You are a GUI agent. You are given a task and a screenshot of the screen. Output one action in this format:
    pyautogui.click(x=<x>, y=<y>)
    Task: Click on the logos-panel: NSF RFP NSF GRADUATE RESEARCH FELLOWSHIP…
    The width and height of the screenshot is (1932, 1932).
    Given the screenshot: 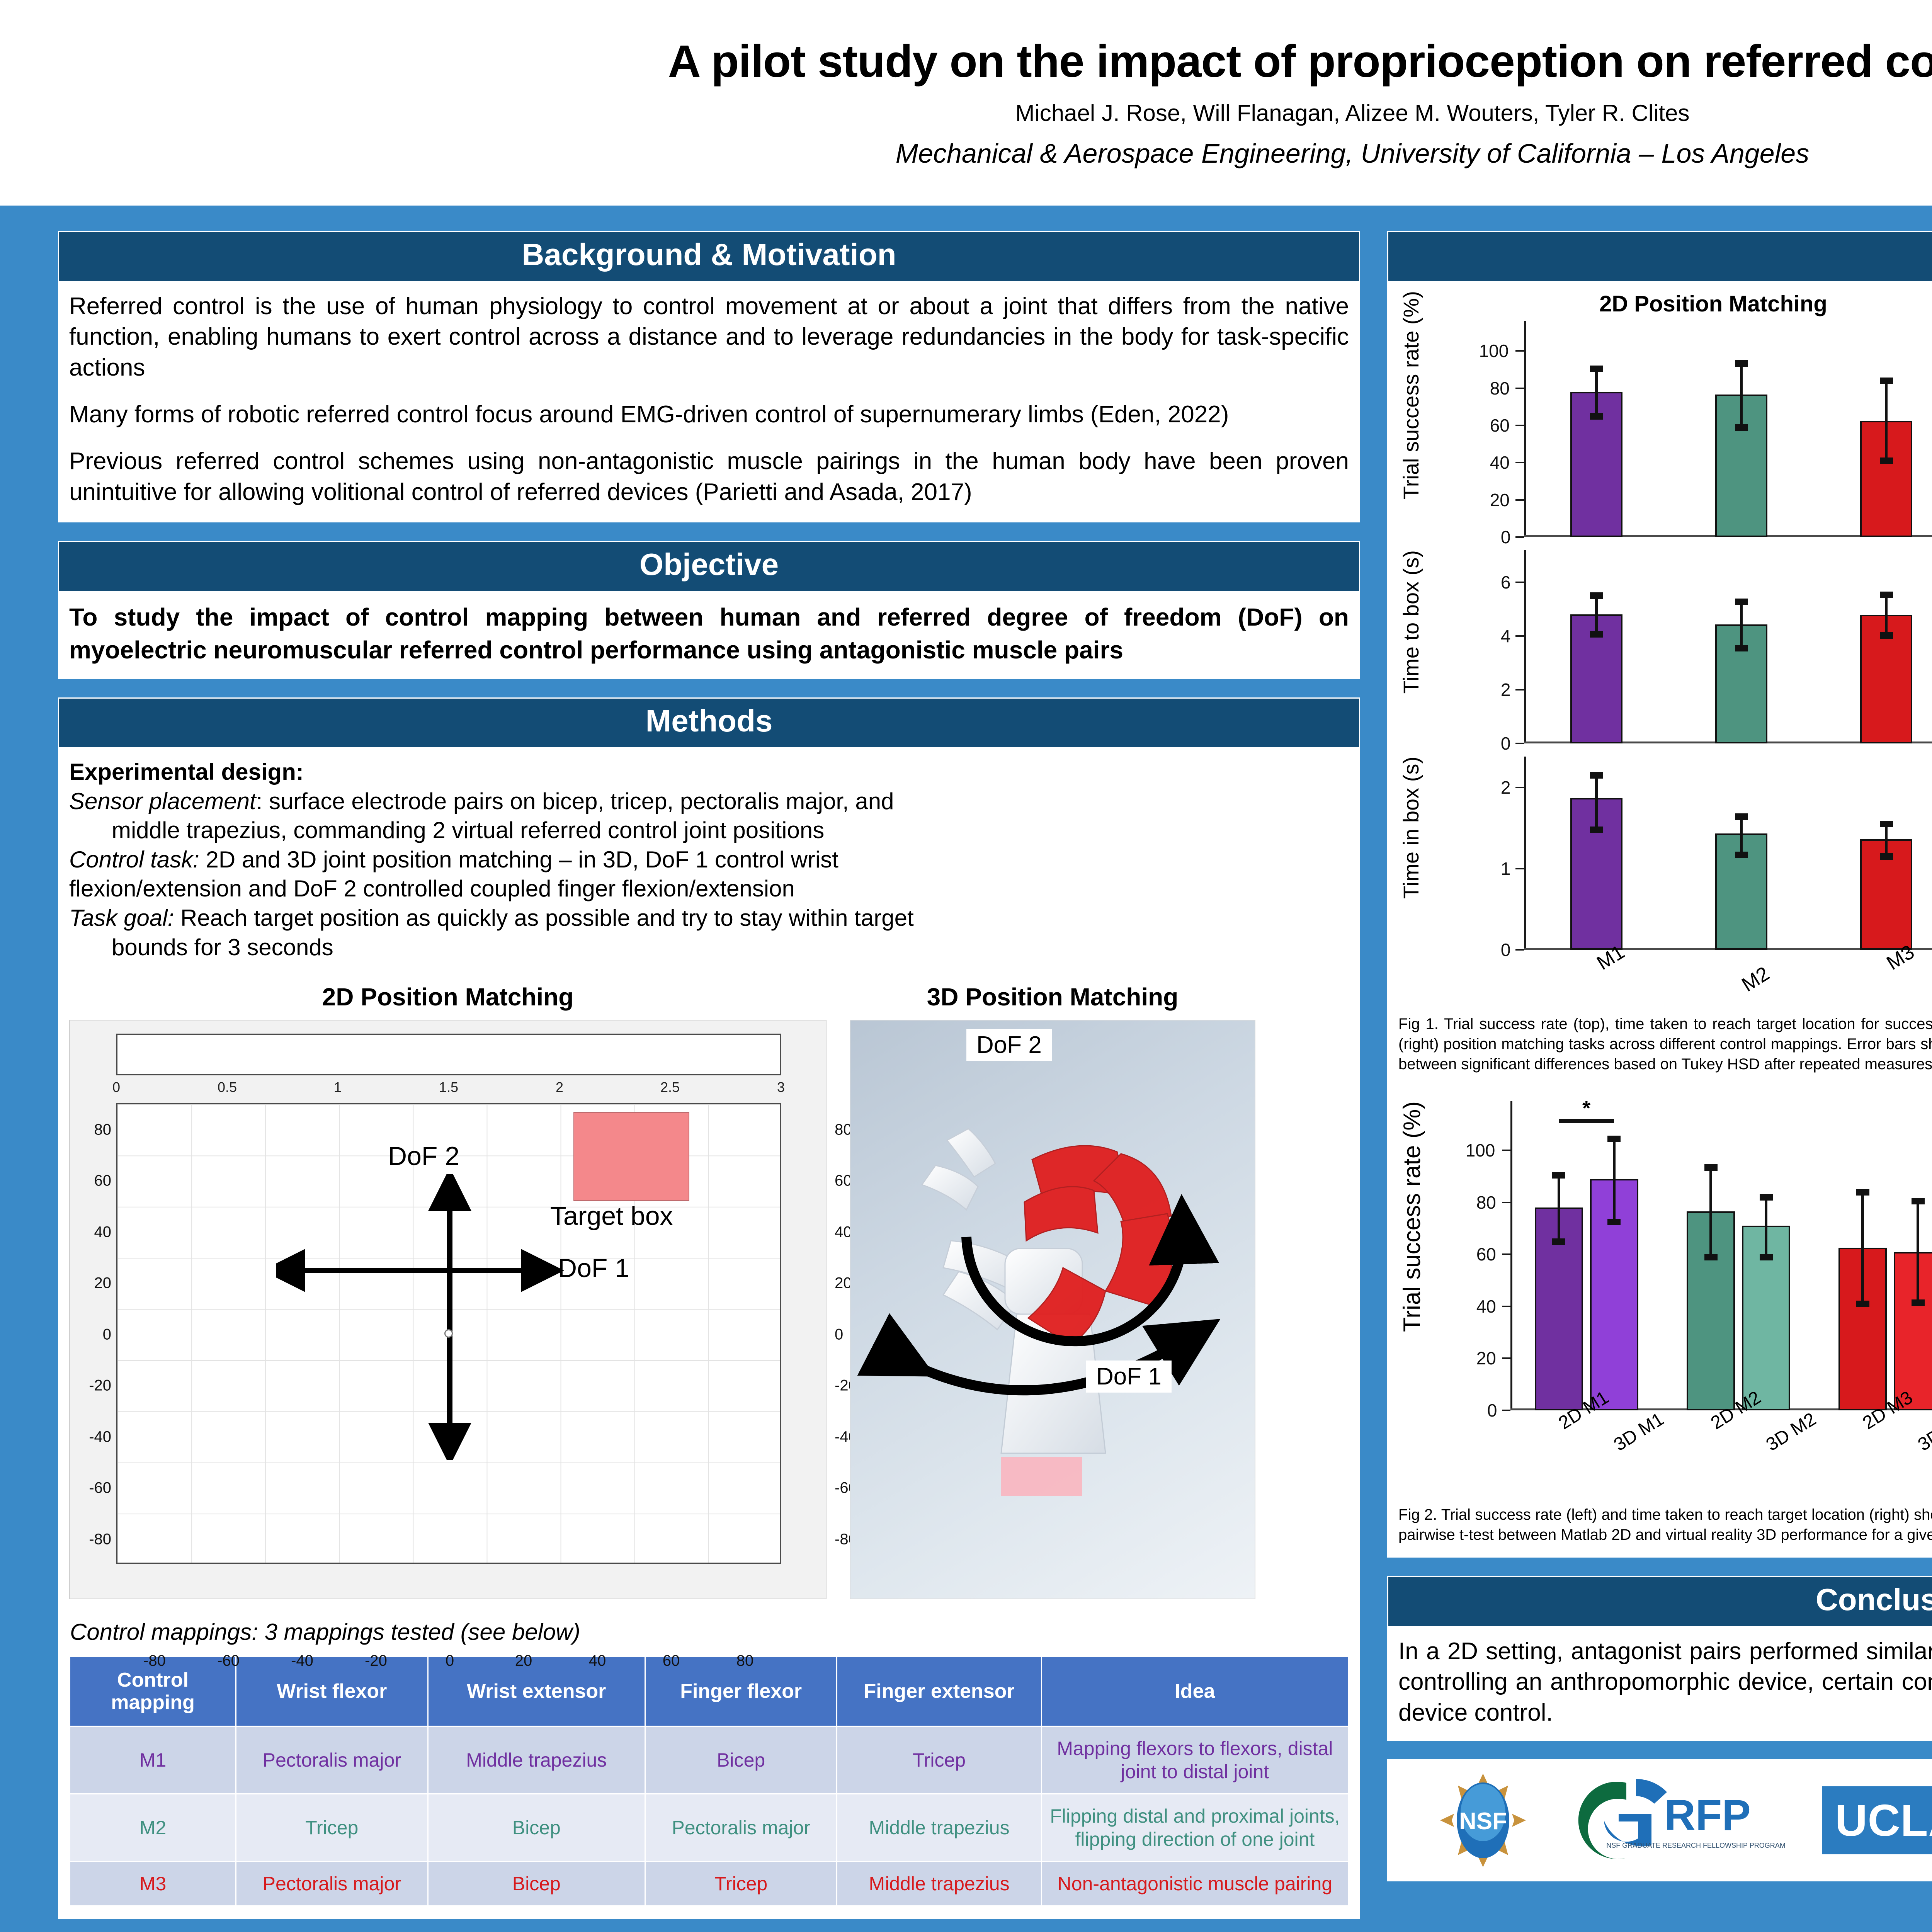 What is the action you would take?
    pyautogui.click(x=1659, y=1821)
    